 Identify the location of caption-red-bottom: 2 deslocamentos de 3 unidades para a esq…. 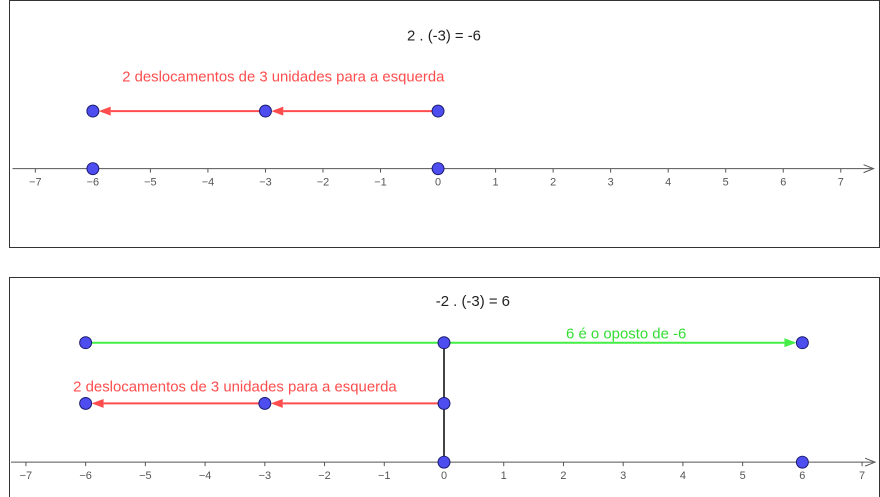
(235, 386).